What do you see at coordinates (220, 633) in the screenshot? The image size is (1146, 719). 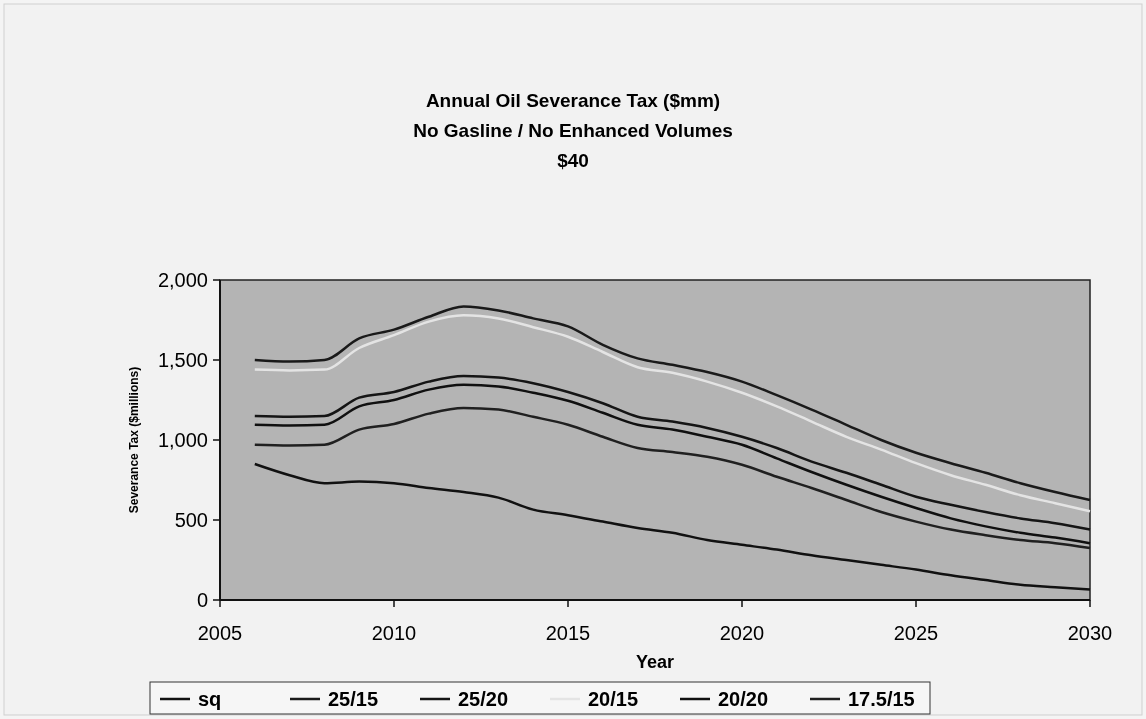 I see `x-tick-label: 2005` at bounding box center [220, 633].